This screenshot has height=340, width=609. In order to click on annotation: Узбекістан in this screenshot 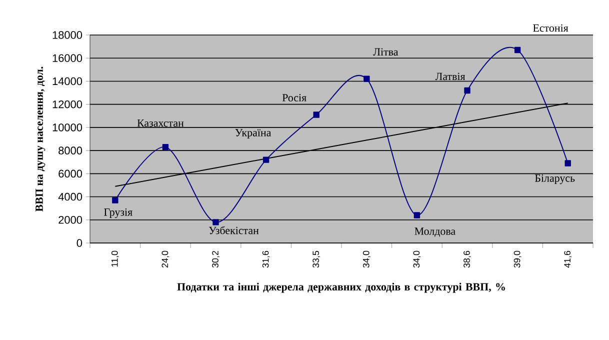, I will do `click(233, 230)`.